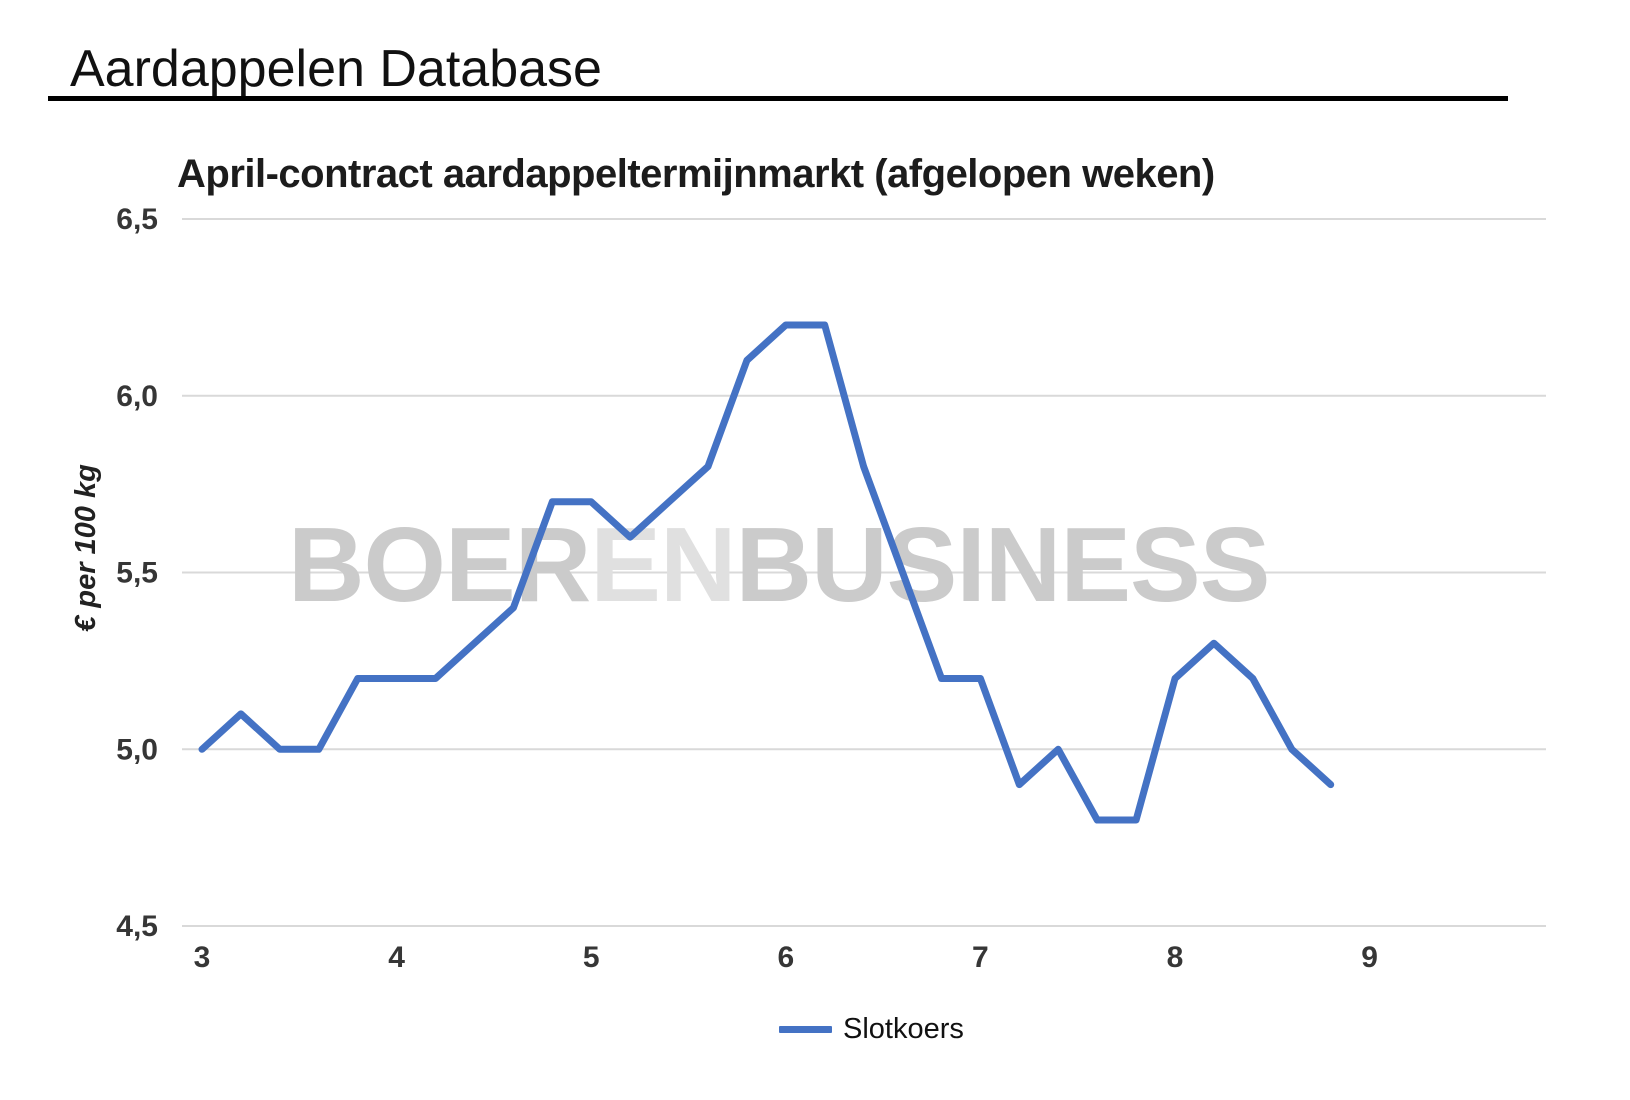 Image resolution: width=1630 pixels, height=1100 pixels. What do you see at coordinates (137, 749) in the screenshot?
I see `y-tick-label-5,0: 5,0` at bounding box center [137, 749].